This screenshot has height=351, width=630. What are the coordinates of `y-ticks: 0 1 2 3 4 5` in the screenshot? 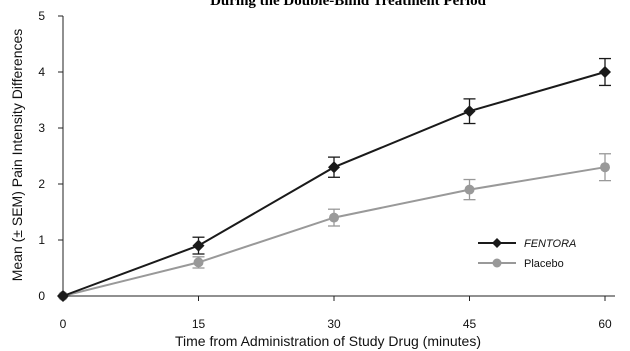 It's located at (50, 156).